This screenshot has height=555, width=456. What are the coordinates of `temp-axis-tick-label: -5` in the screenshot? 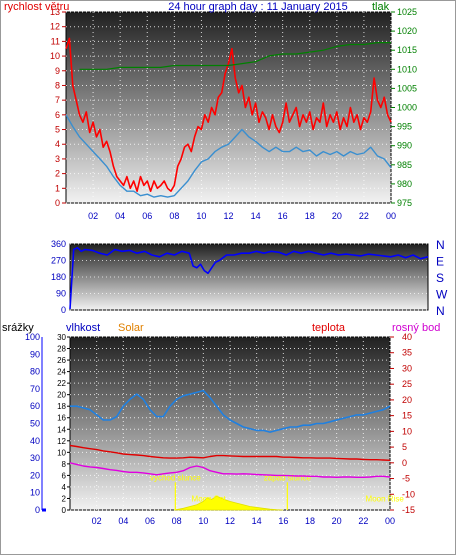 It's located at (406, 479).